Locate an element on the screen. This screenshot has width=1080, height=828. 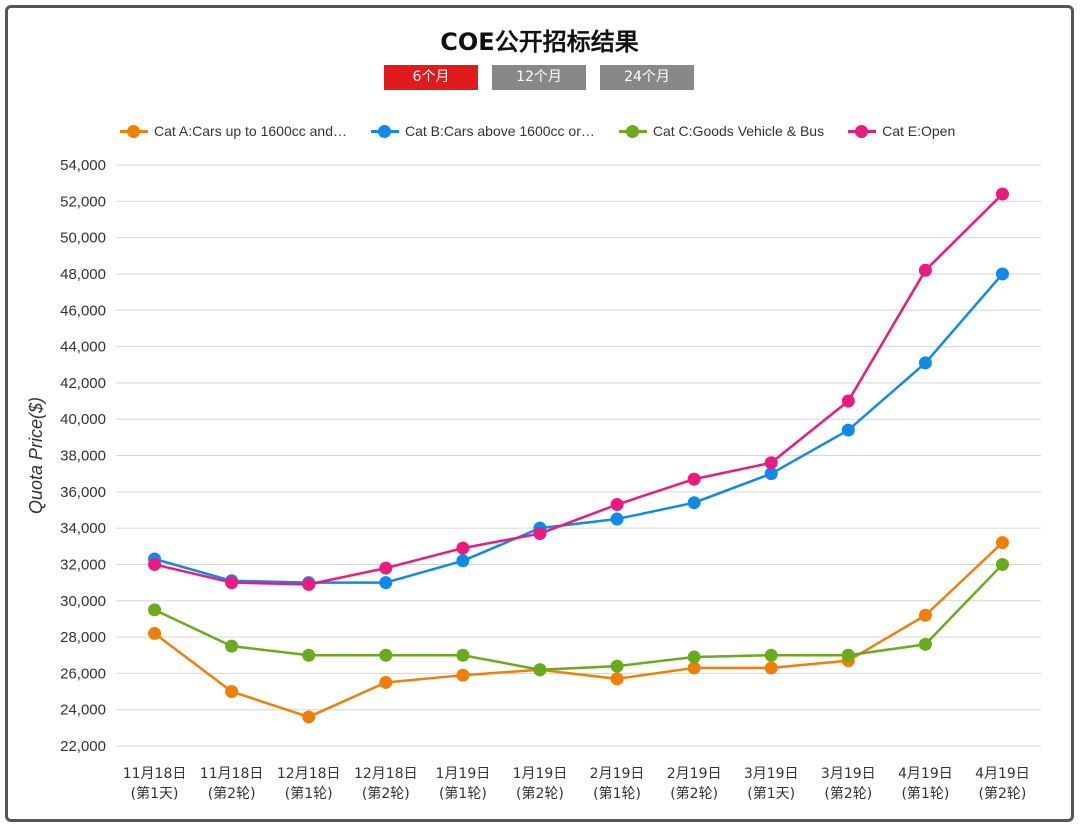
tab-24-months: 24个月 is located at coordinates (647, 77).